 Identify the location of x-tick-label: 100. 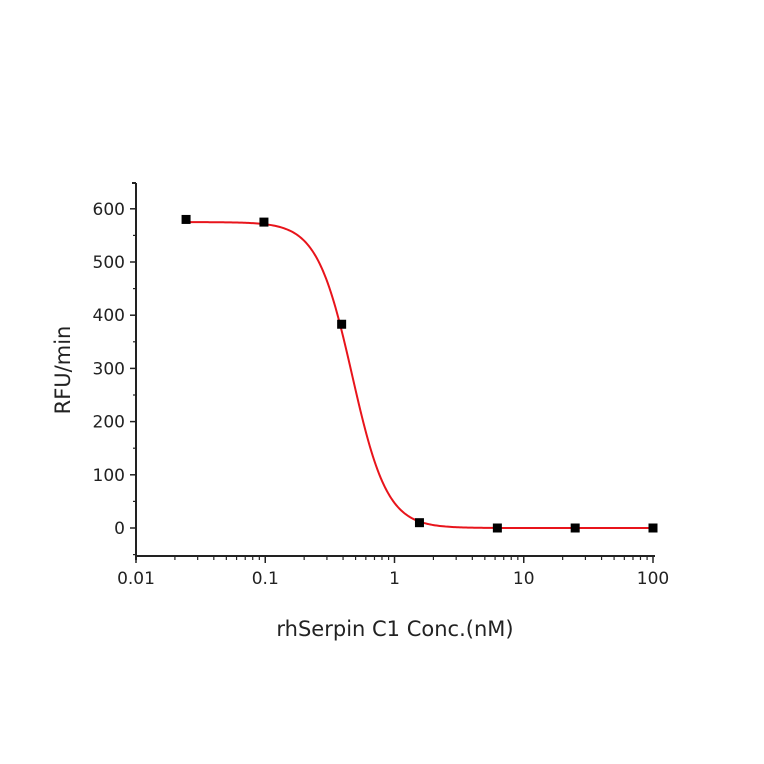
(653, 579).